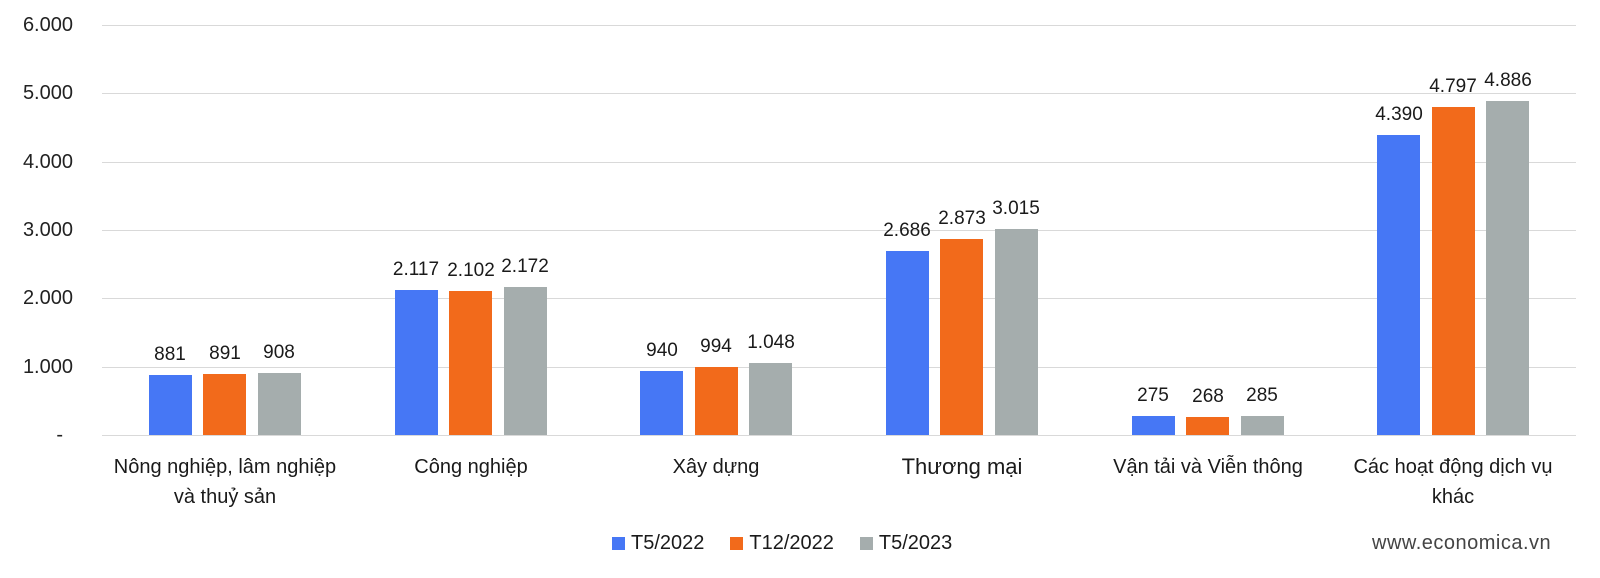 The width and height of the screenshot is (1600, 578). I want to click on category-label-line: Thương mại, so click(962, 466).